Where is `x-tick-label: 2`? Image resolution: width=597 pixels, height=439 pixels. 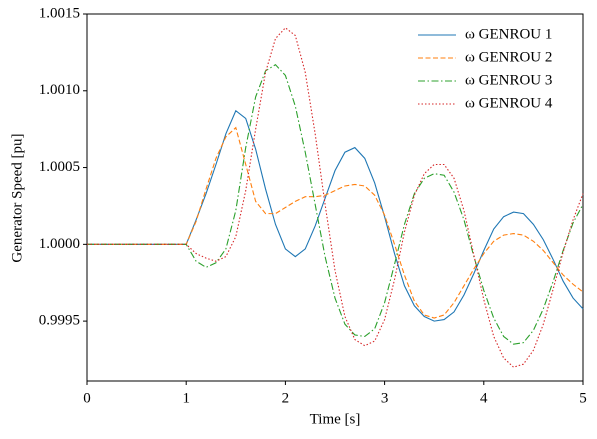
x-tick-label: 2 is located at coordinates (286, 398).